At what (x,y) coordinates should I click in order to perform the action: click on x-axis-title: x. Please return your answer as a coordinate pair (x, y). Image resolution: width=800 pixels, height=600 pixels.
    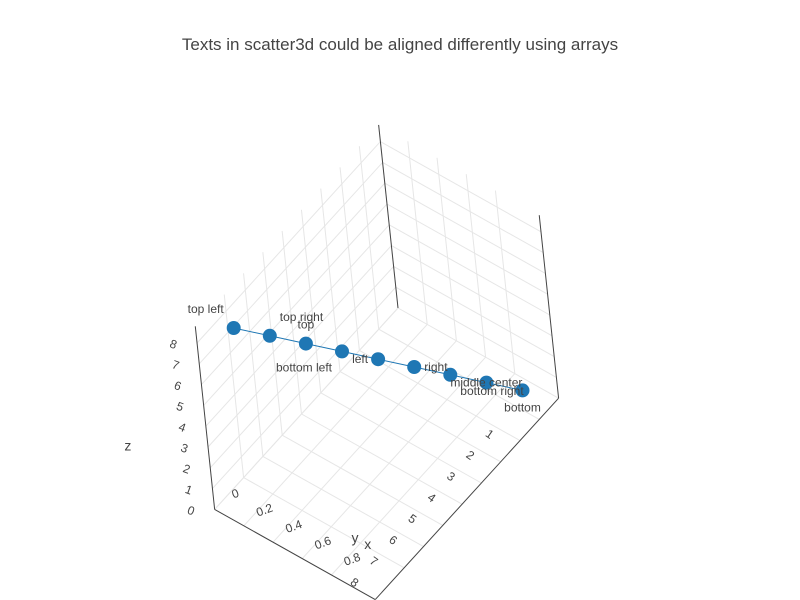
    Looking at the image, I should click on (367, 544).